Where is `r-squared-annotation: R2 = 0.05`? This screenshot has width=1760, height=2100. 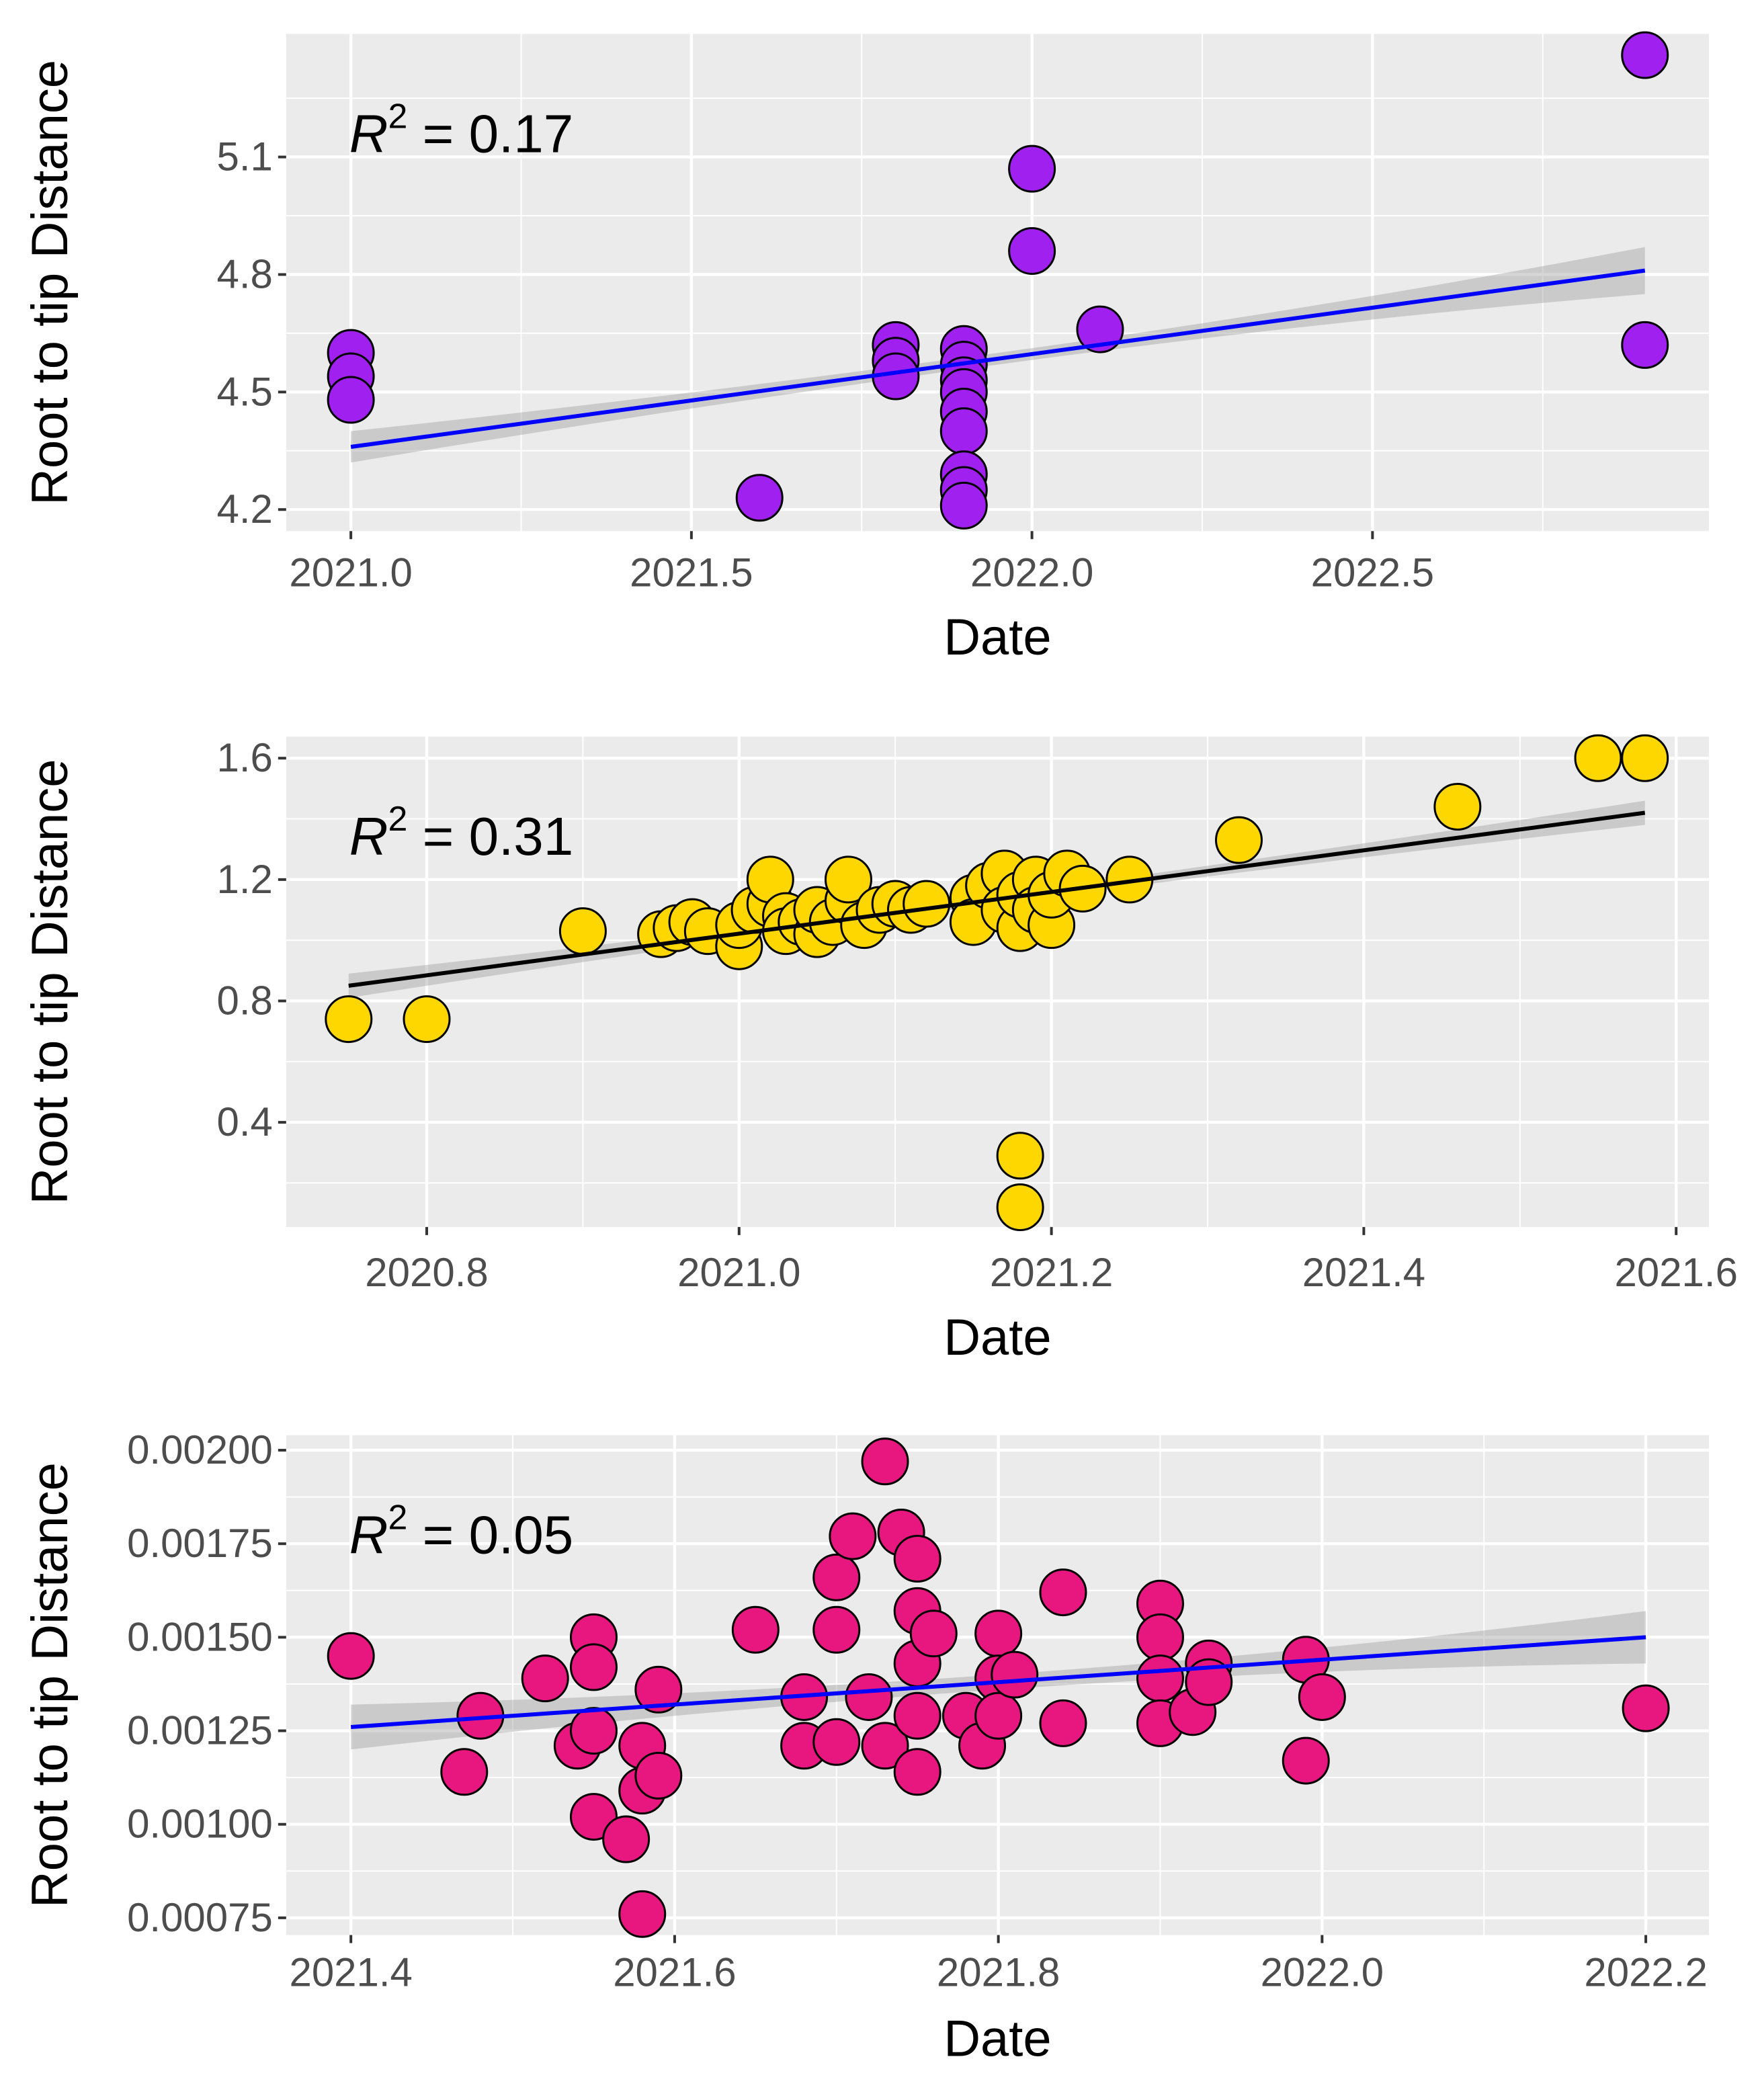
r-squared-annotation: R2 = 0.05 is located at coordinates (461, 1532).